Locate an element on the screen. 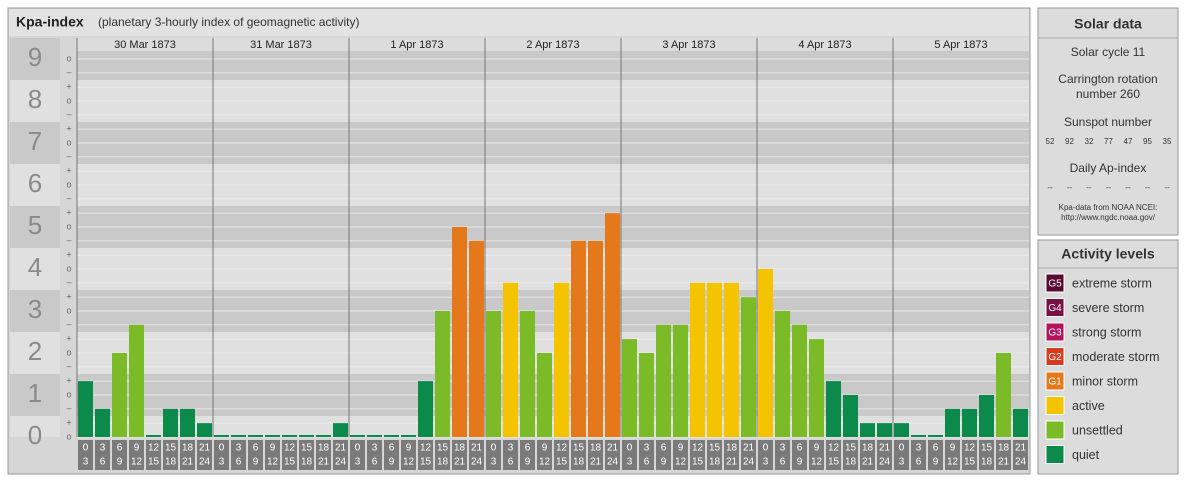  y-tick-label: 0 is located at coordinates (35, 435).